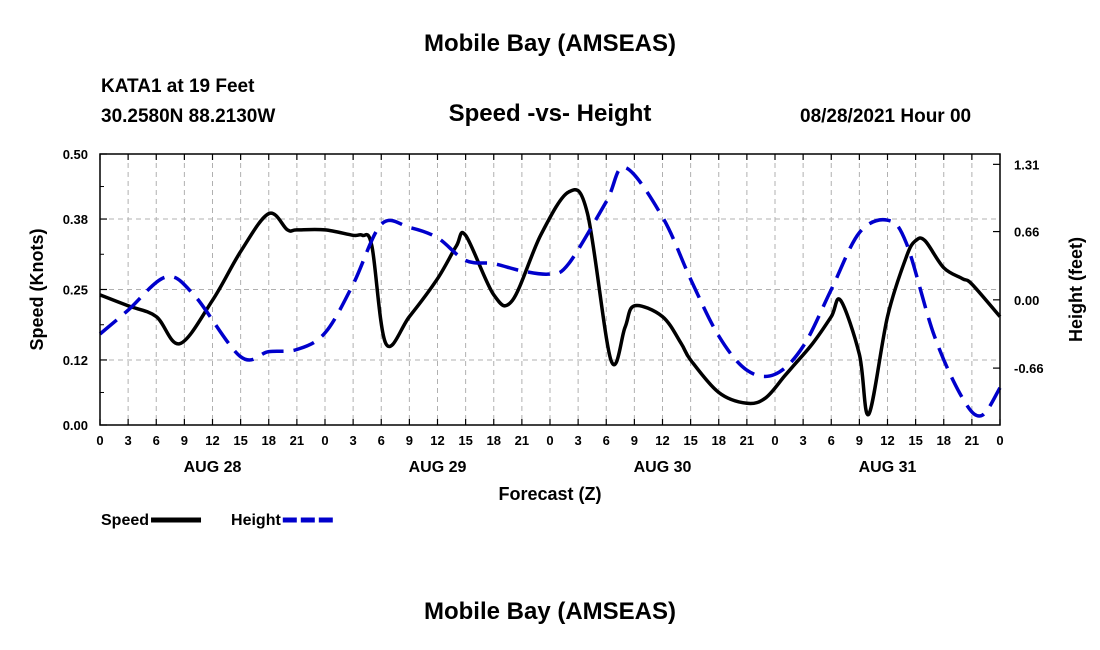 The height and width of the screenshot is (650, 1100). Describe the element at coordinates (188, 116) in the screenshot. I see `coordinates-label: 30.2580N 88.2130W` at that location.